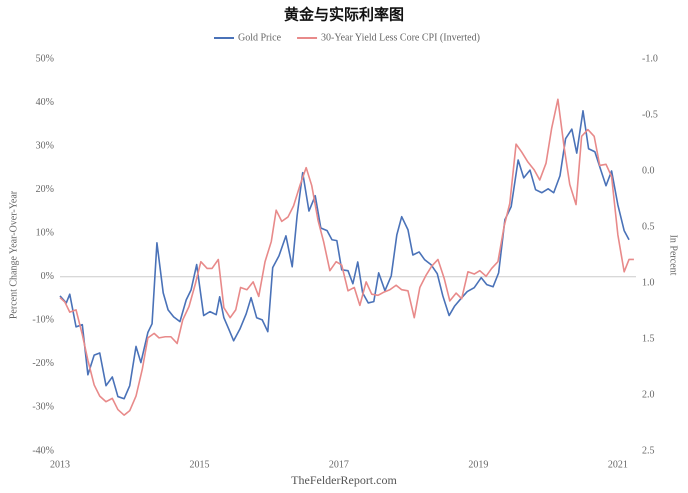  What do you see at coordinates (648, 394) in the screenshot?
I see `y2-tick-label: 2.0` at bounding box center [648, 394].